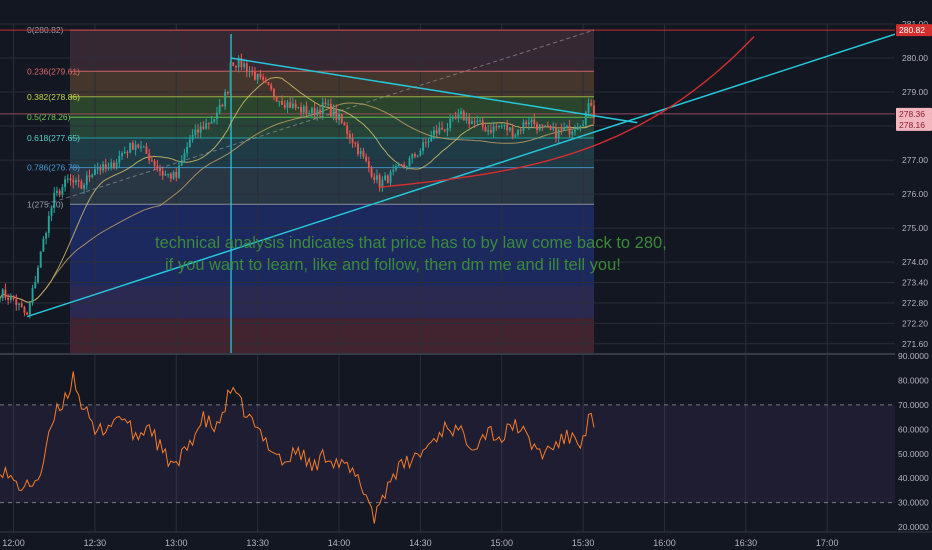 The image size is (932, 550). What do you see at coordinates (915, 303) in the screenshot?
I see `price-tick-label: 272.80` at bounding box center [915, 303].